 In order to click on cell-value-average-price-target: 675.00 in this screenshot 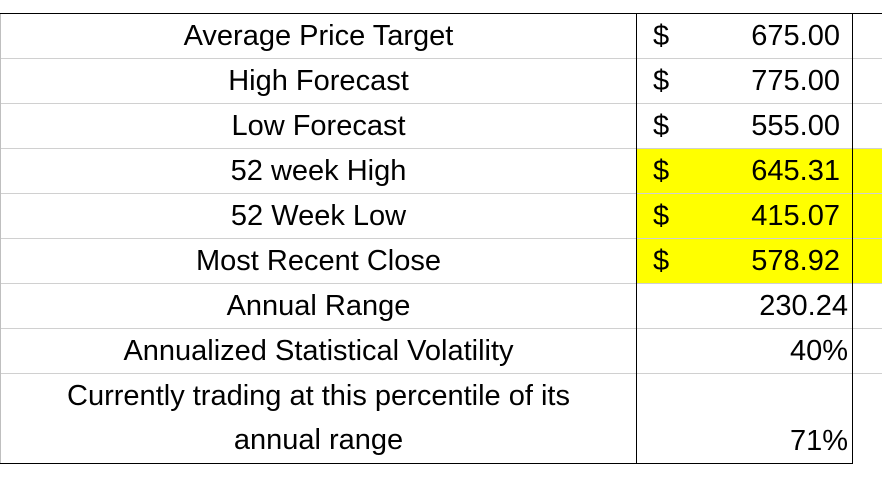, I will do `click(774, 36)`.